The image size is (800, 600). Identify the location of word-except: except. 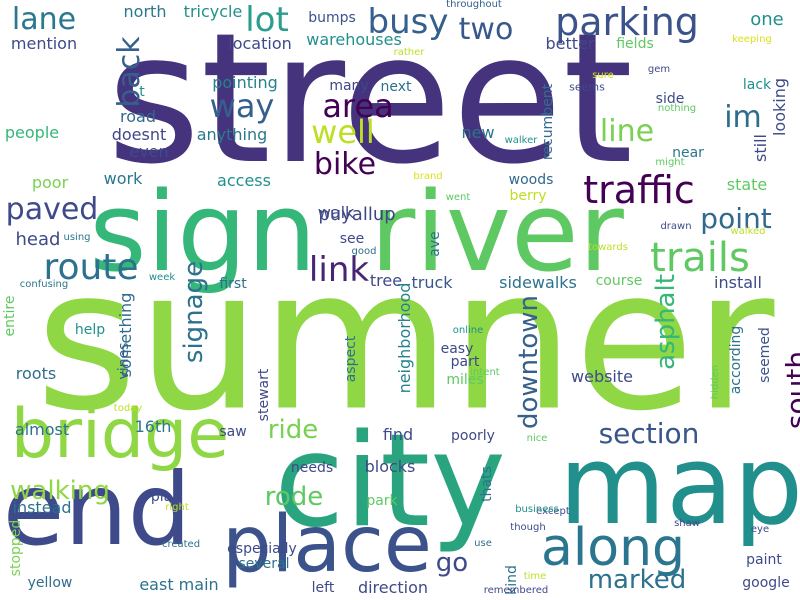
(553, 511).